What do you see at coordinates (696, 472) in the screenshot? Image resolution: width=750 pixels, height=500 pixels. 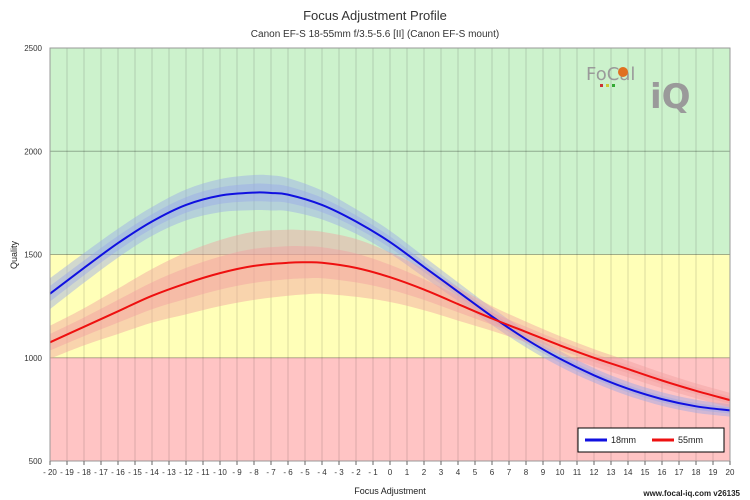 I see `x-tick-label: 18` at bounding box center [696, 472].